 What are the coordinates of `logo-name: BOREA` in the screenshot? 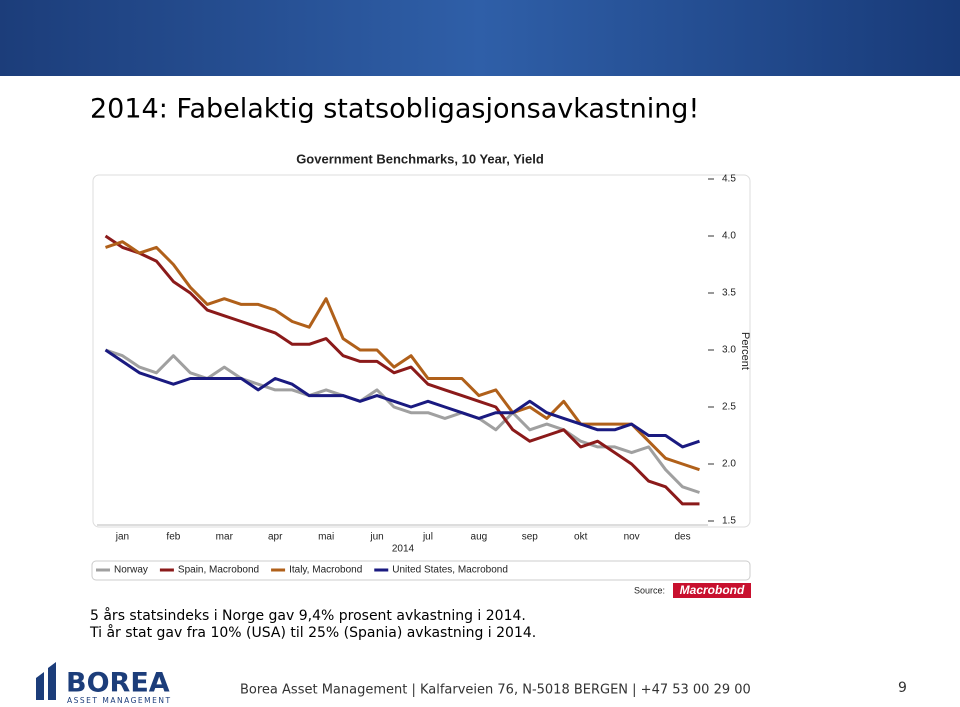 It's located at (118, 683).